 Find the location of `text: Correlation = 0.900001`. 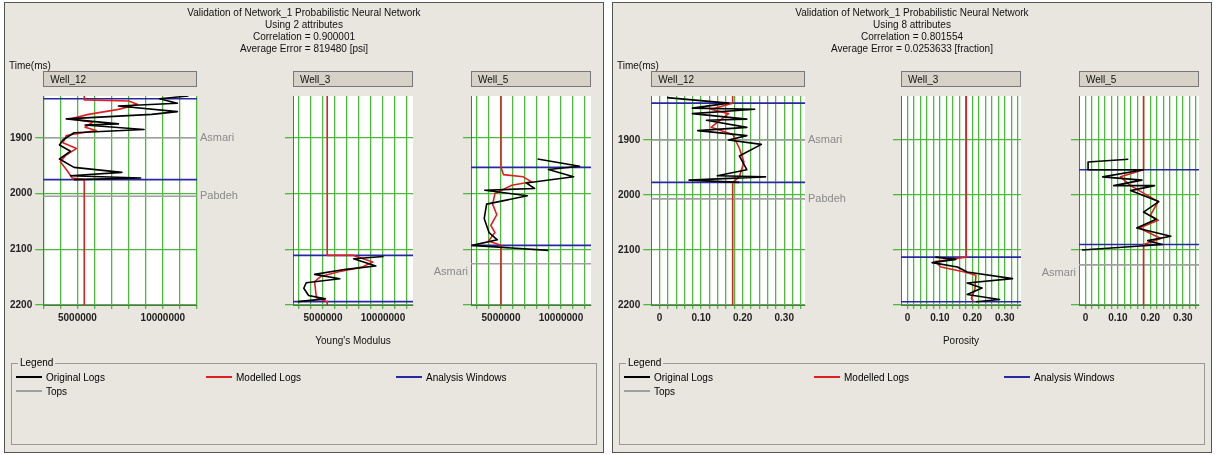

text: Correlation = 0.900001 is located at coordinates (304, 37).